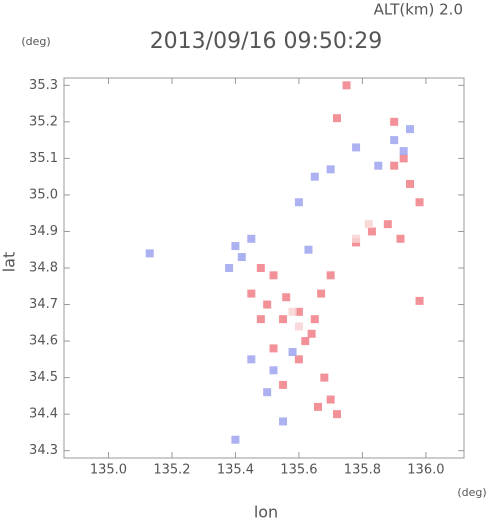 This screenshot has height=521, width=491. Describe the element at coordinates (43, 268) in the screenshot. I see `y-tick-label: 34.8` at that location.